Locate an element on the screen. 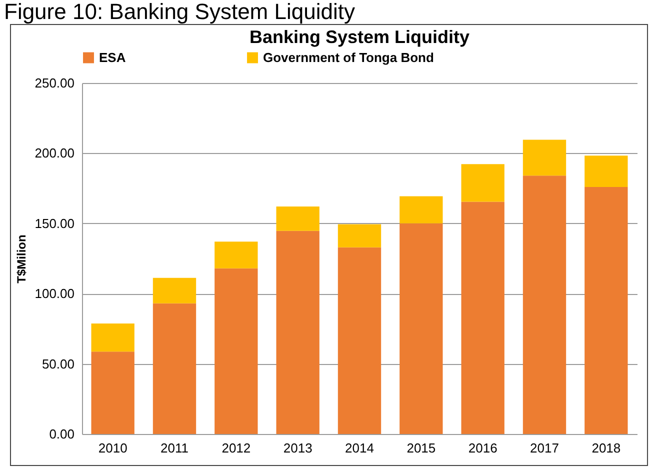 Image resolution: width=649 pixels, height=472 pixels. y-tick-label: 0.00 is located at coordinates (61, 434).